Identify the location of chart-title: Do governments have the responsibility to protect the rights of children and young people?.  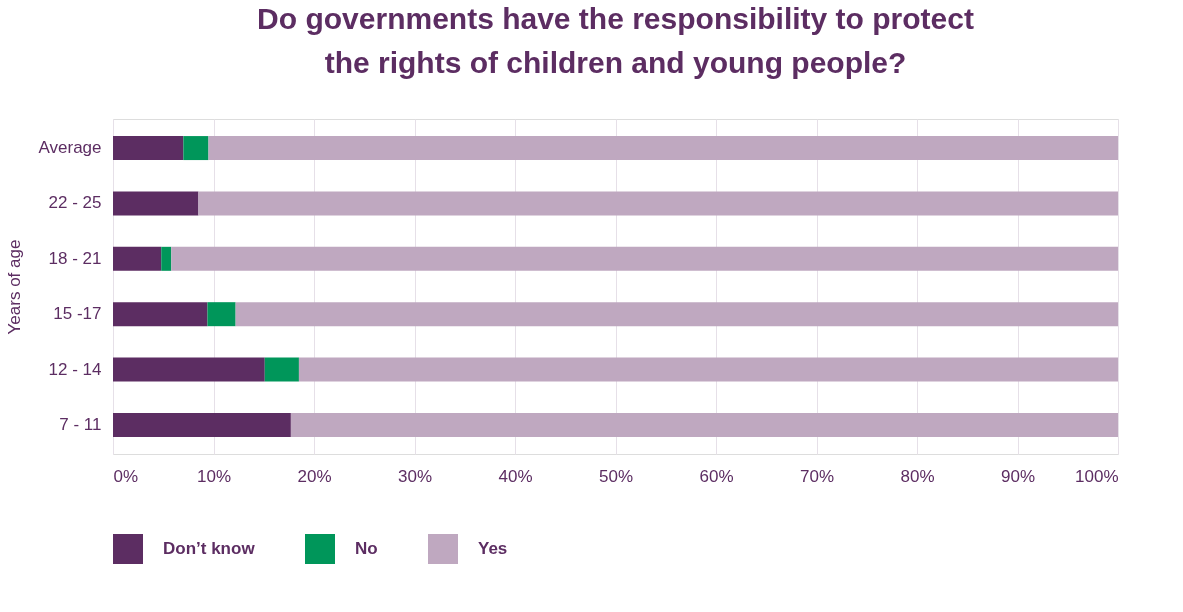
(615, 40).